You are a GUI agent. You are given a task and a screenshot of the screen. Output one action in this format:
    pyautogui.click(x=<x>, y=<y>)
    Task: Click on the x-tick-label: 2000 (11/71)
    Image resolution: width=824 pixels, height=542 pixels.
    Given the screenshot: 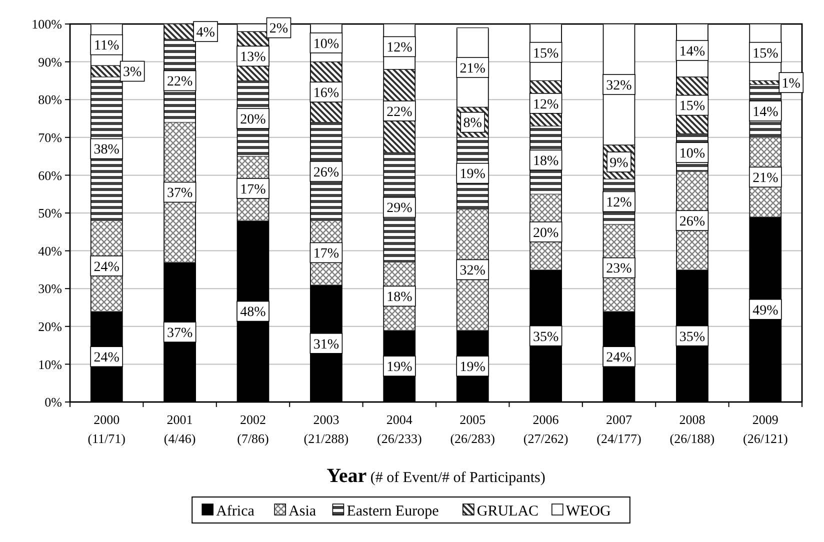 What is the action you would take?
    pyautogui.click(x=107, y=429)
    